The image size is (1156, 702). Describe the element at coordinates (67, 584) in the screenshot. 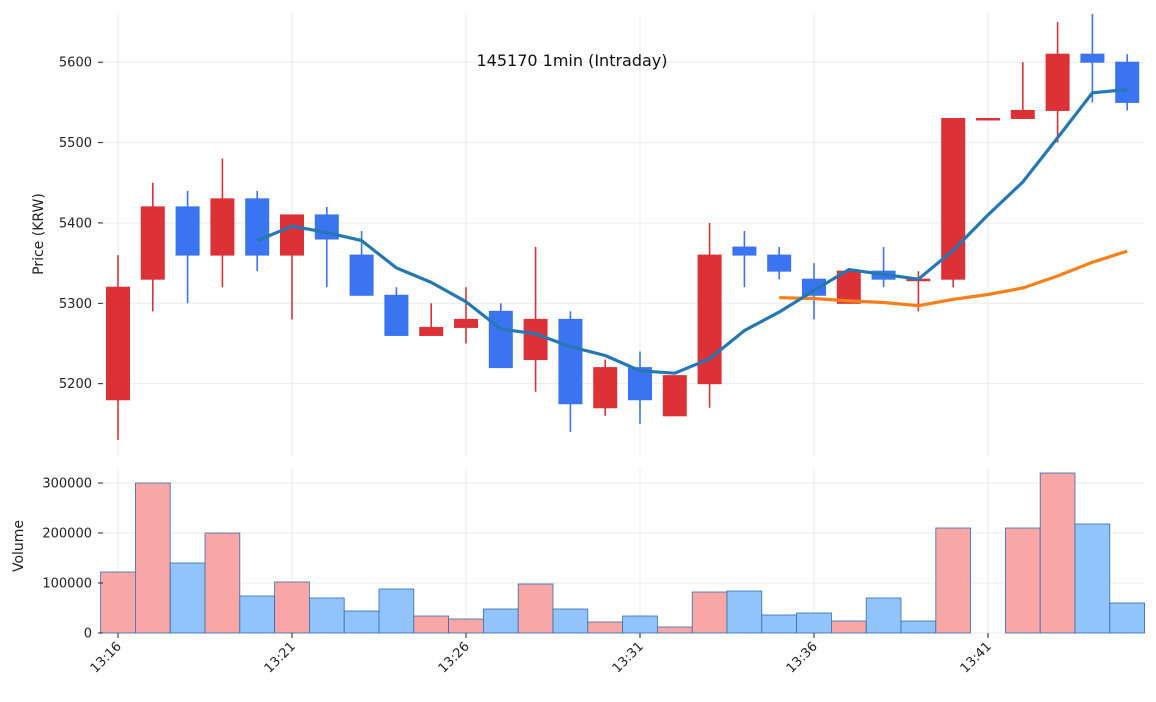

I see `volume-tick-label-100000: 100000` at that location.